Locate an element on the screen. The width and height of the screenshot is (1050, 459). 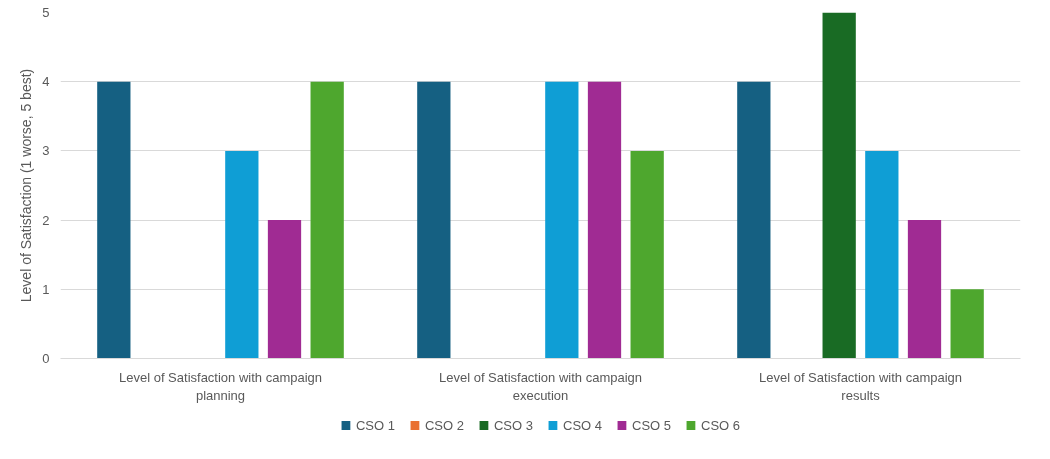
legend-label: CSO 1 is located at coordinates (375, 425).